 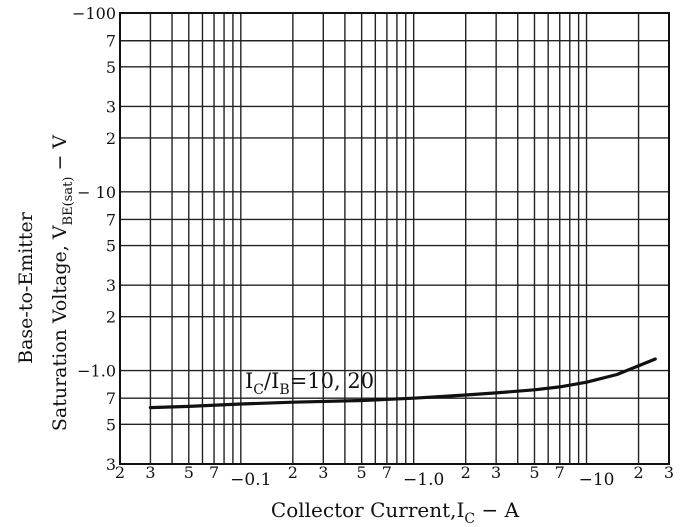 I want to click on y-axis-label-main: Saturation Voltage, V, so click(x=60, y=328).